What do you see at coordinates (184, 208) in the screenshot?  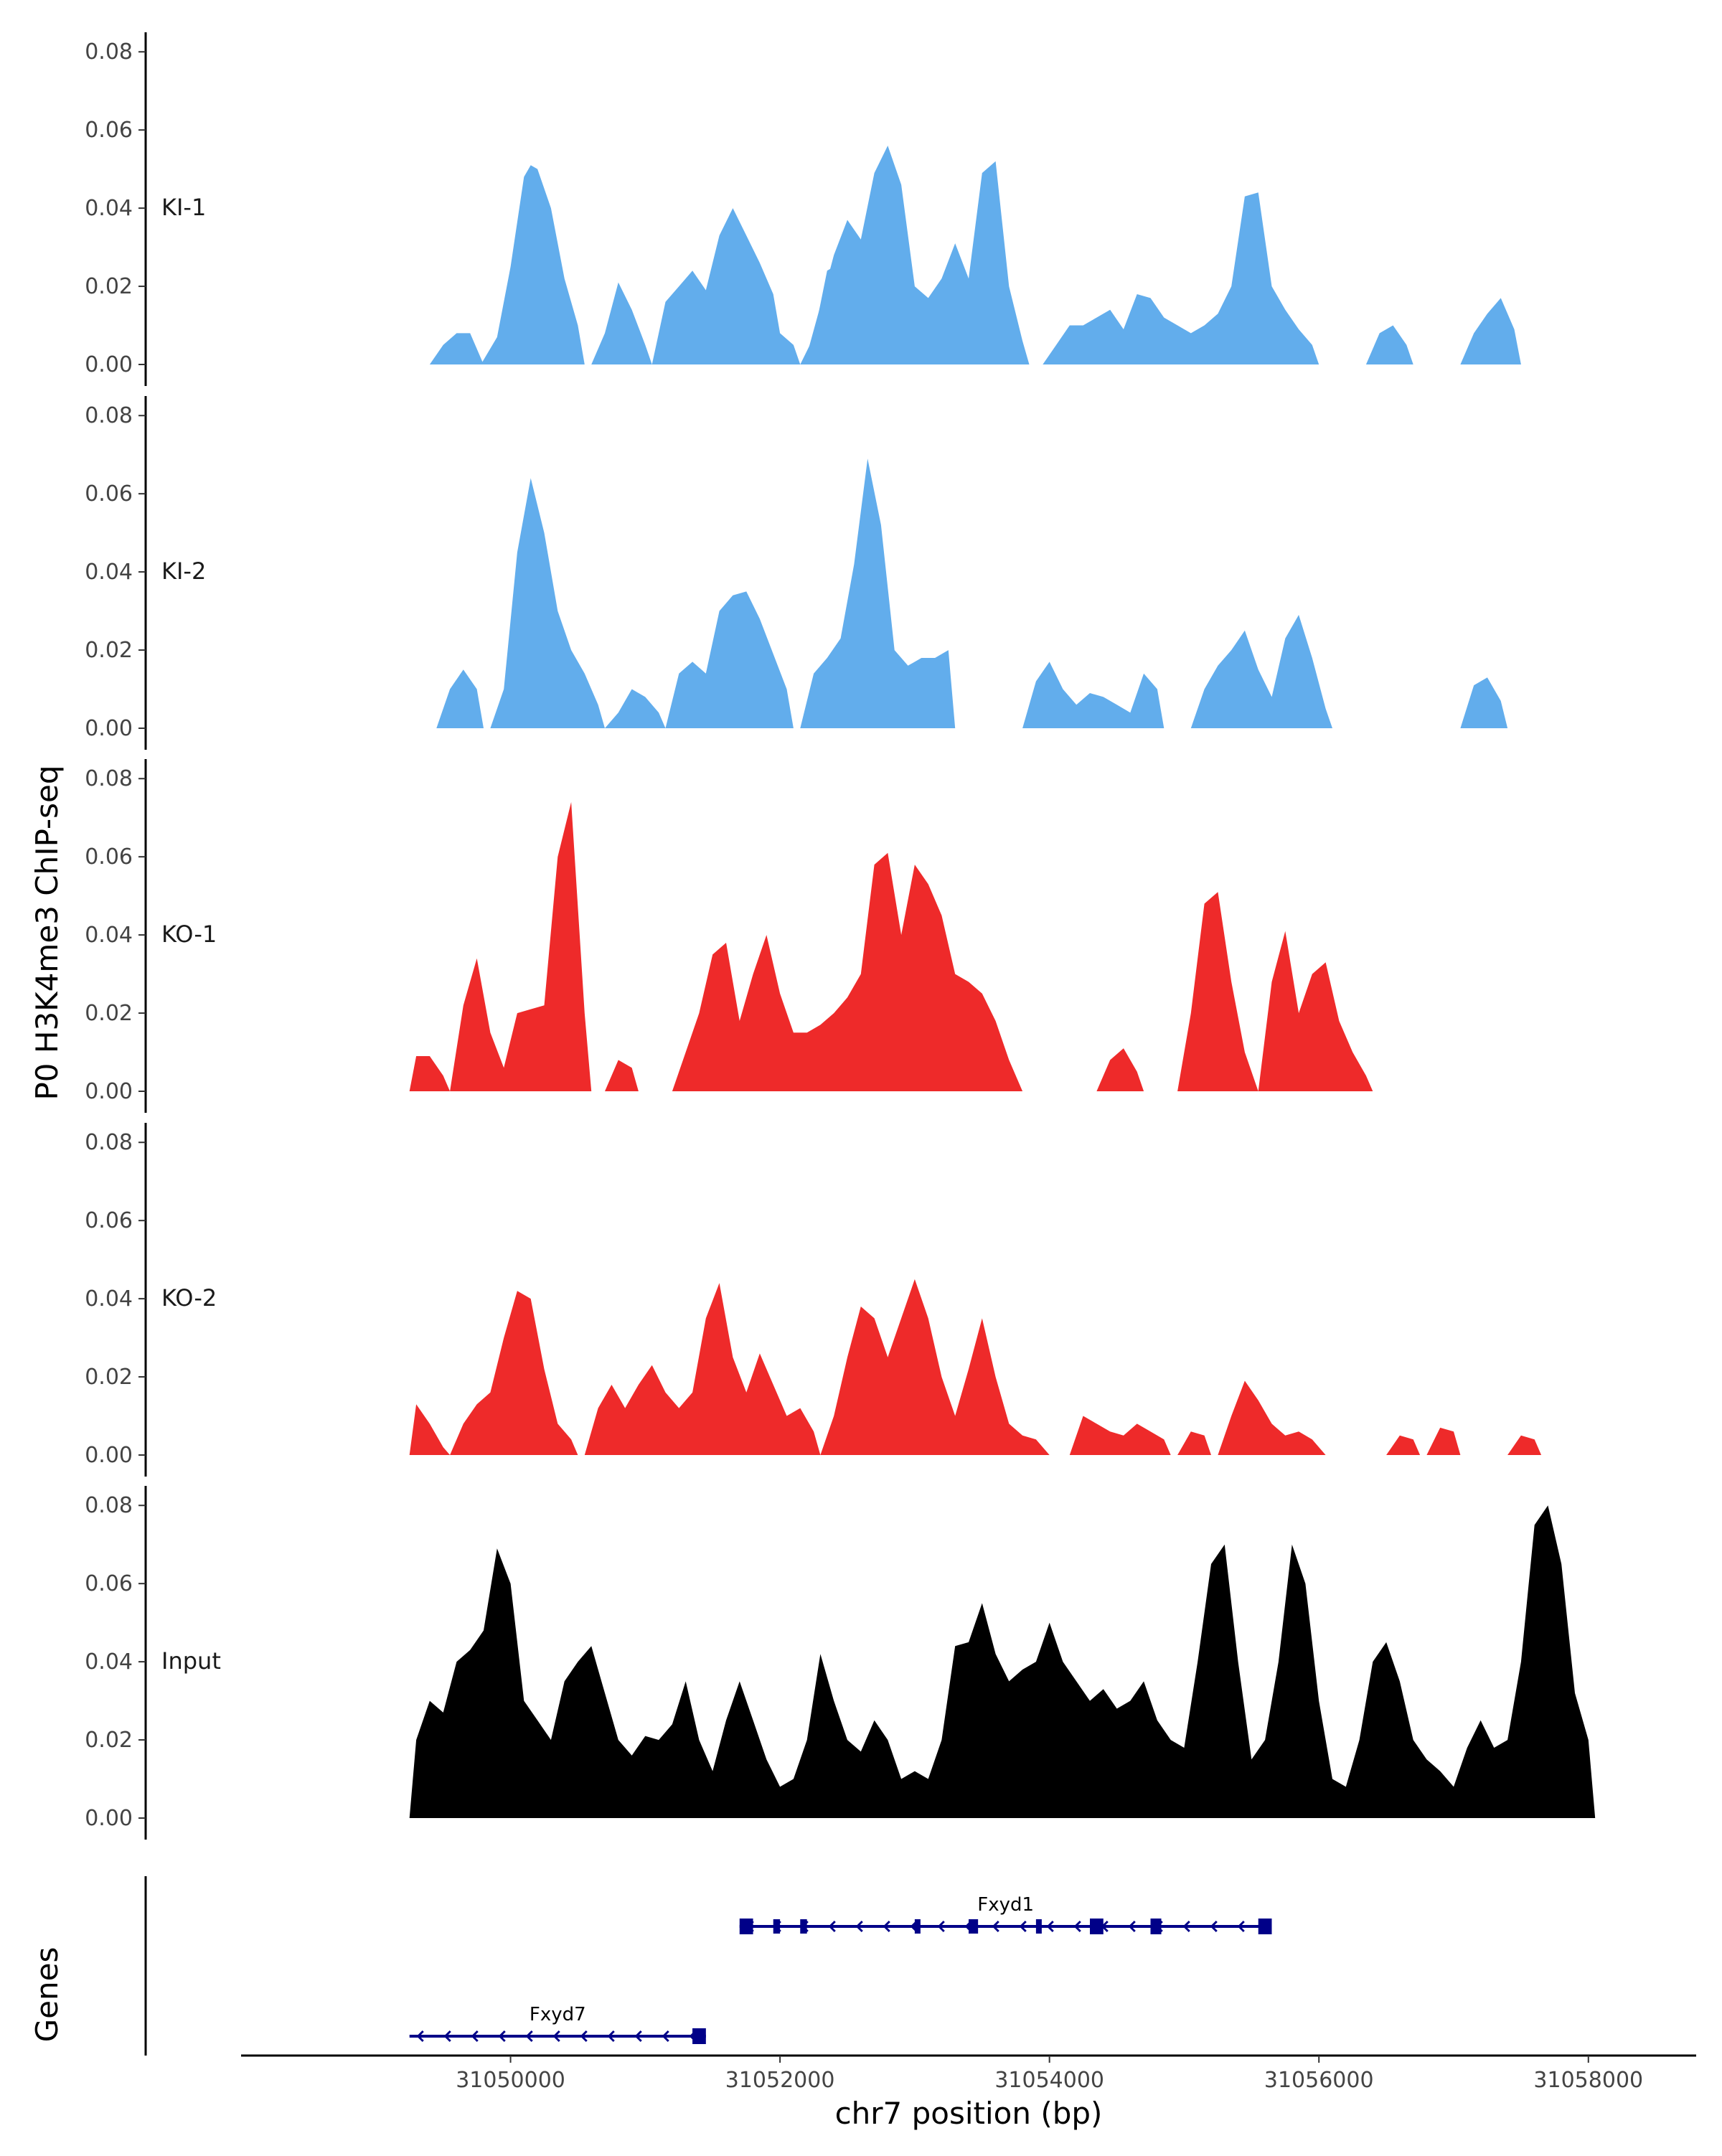 I see `track-label: KI-1` at bounding box center [184, 208].